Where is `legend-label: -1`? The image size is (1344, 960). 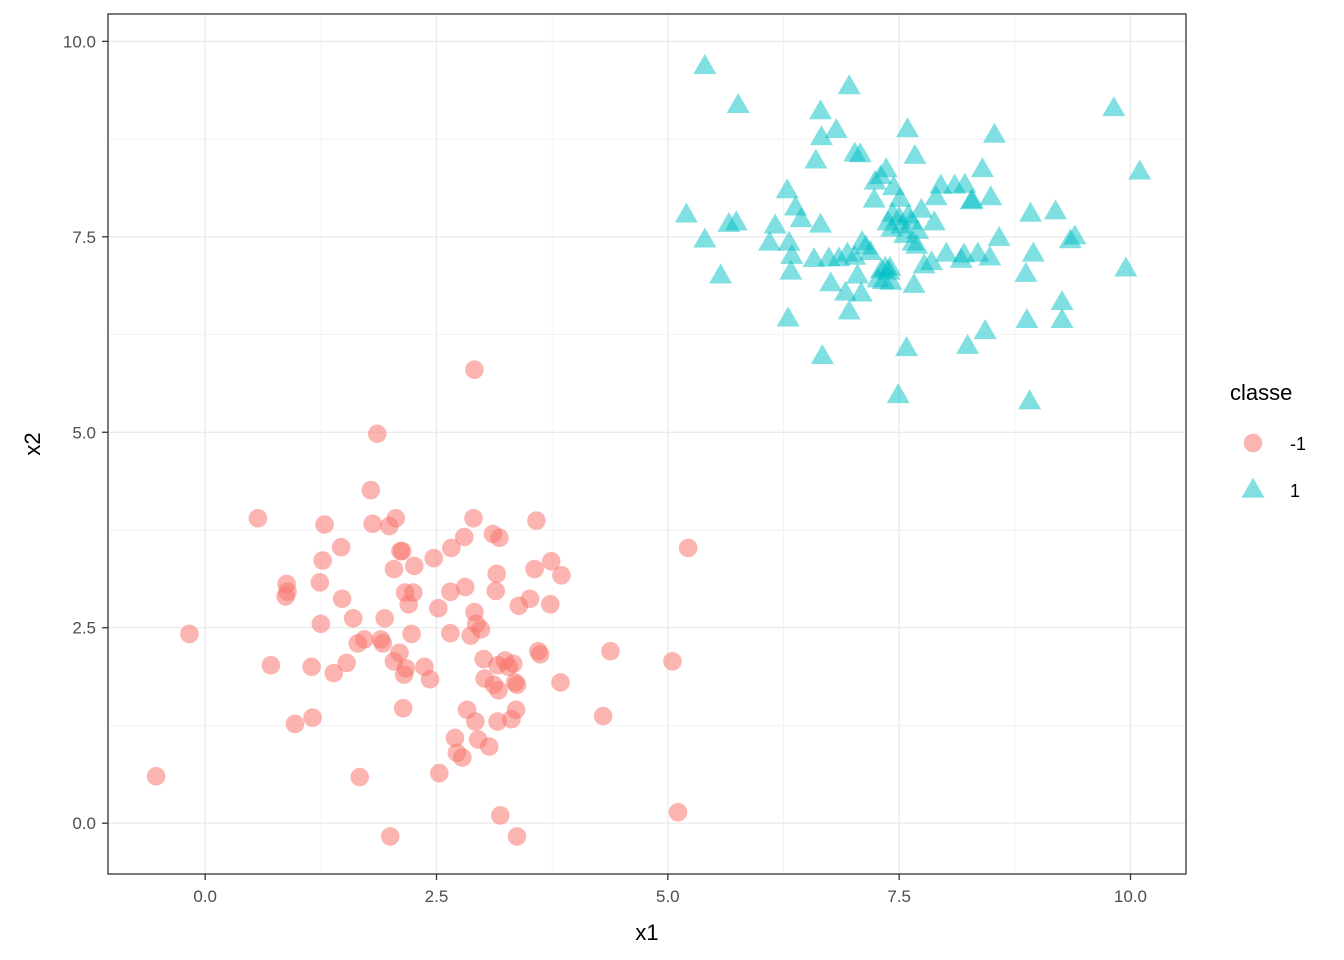
legend-label: -1 is located at coordinates (1298, 444).